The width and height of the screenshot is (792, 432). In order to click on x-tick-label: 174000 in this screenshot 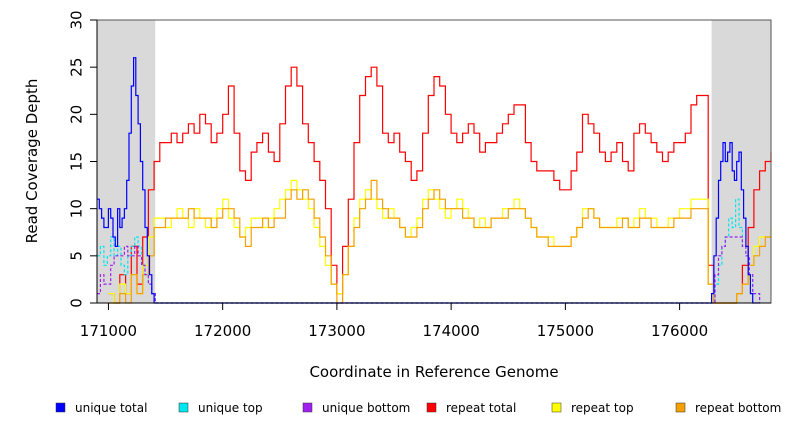, I will do `click(451, 331)`.